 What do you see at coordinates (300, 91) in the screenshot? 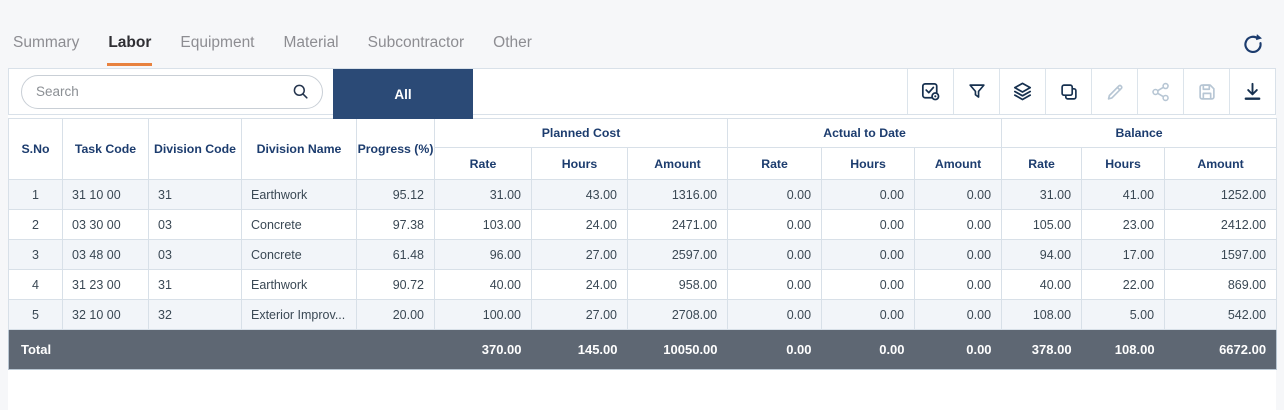
I see `search-icon` at bounding box center [300, 91].